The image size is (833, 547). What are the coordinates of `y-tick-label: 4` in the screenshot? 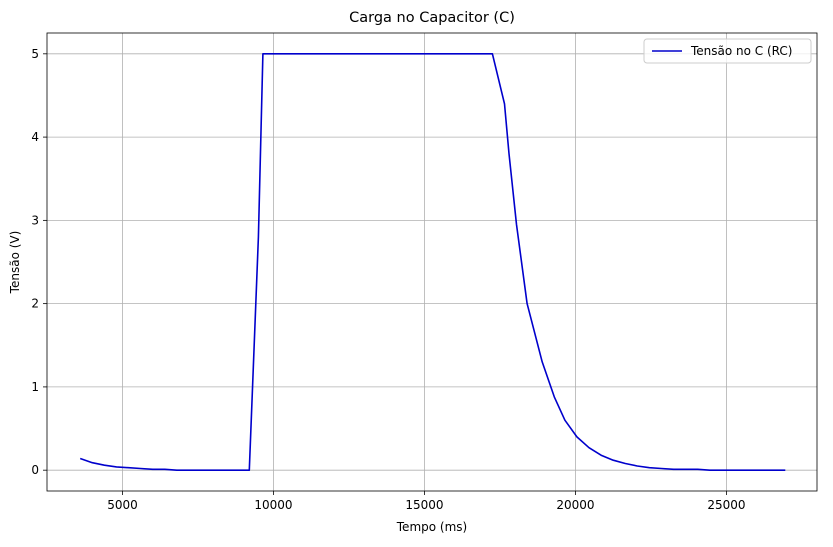 It's located at (35, 137).